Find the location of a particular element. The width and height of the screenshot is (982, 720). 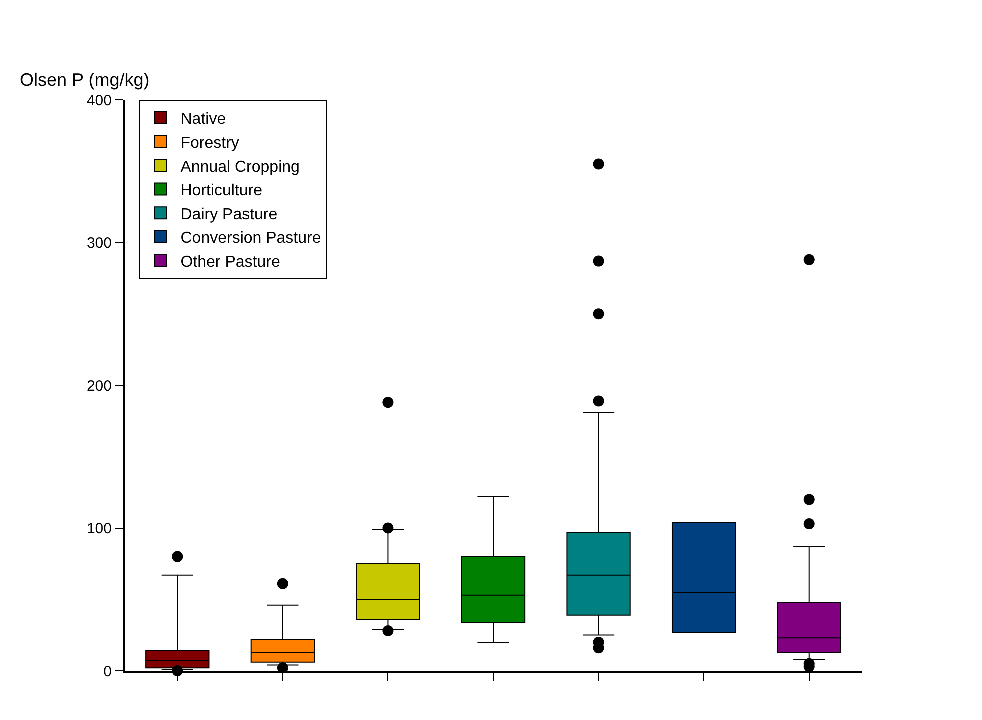

legend-label: Horticulture is located at coordinates (221, 191).